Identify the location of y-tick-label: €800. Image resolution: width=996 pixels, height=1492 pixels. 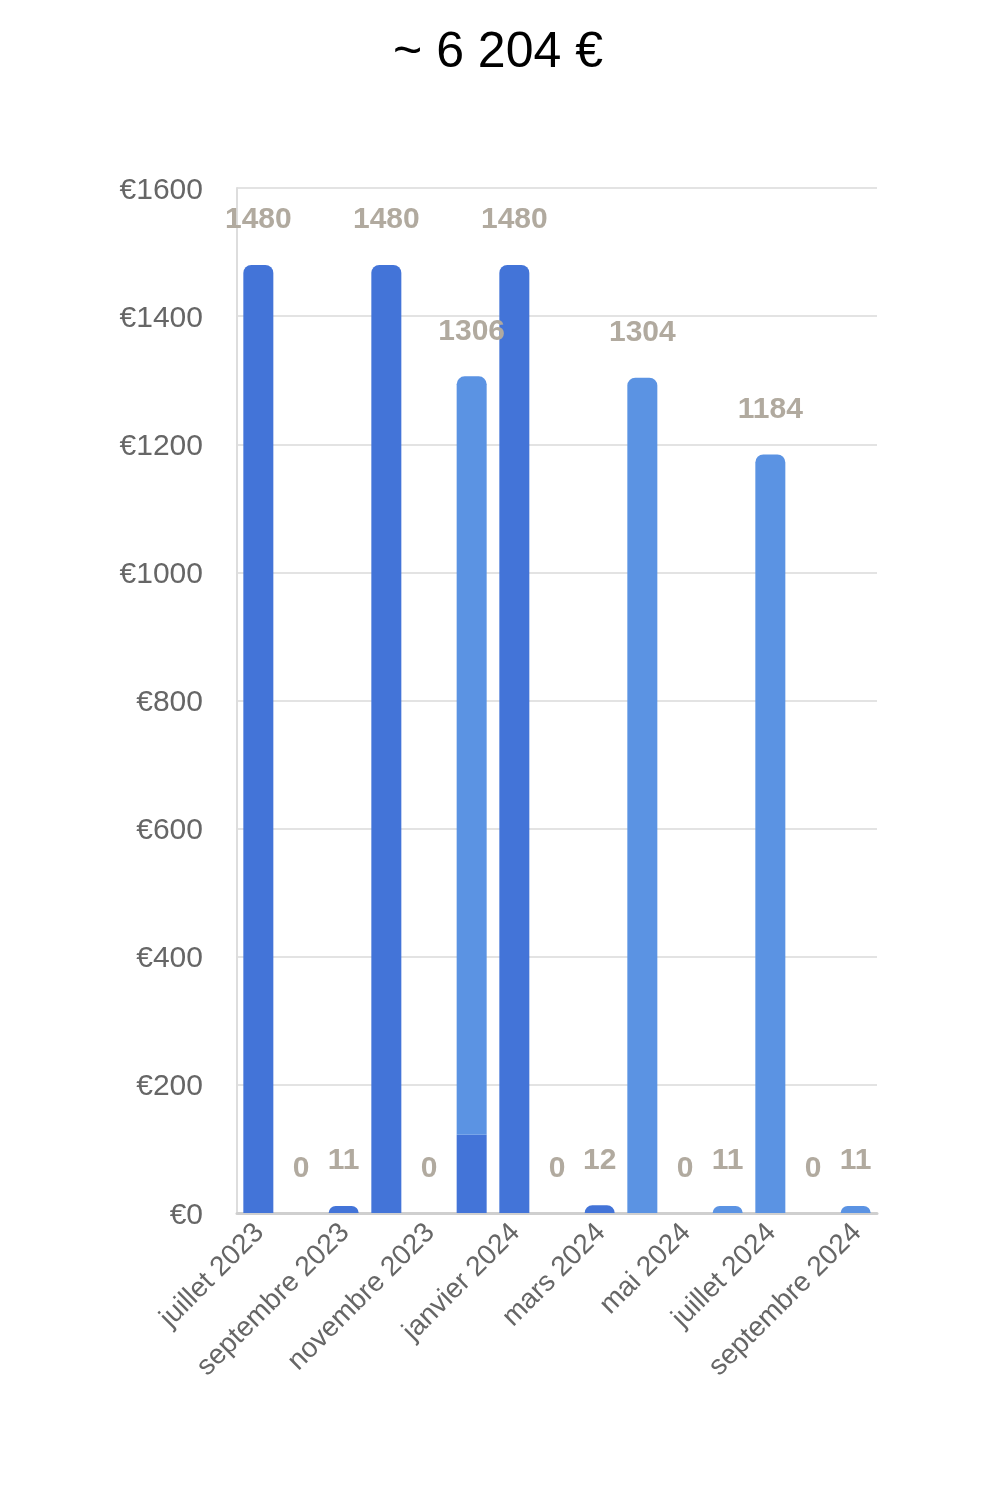
(169, 700).